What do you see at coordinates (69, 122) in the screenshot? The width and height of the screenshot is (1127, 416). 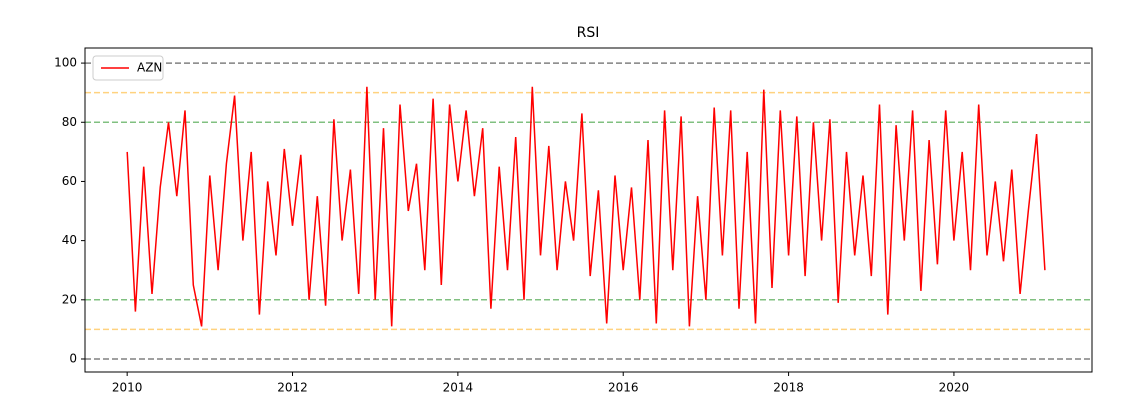 I see `y-tick-label: 80` at bounding box center [69, 122].